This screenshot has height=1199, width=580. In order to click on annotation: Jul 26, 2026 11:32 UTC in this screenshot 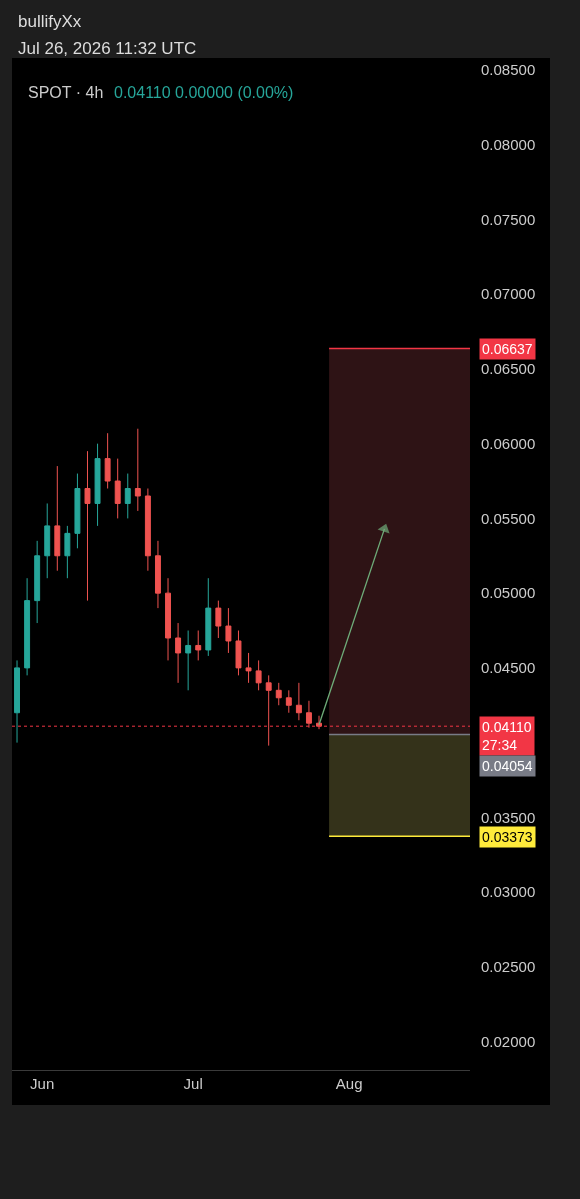, I will do `click(107, 48)`.